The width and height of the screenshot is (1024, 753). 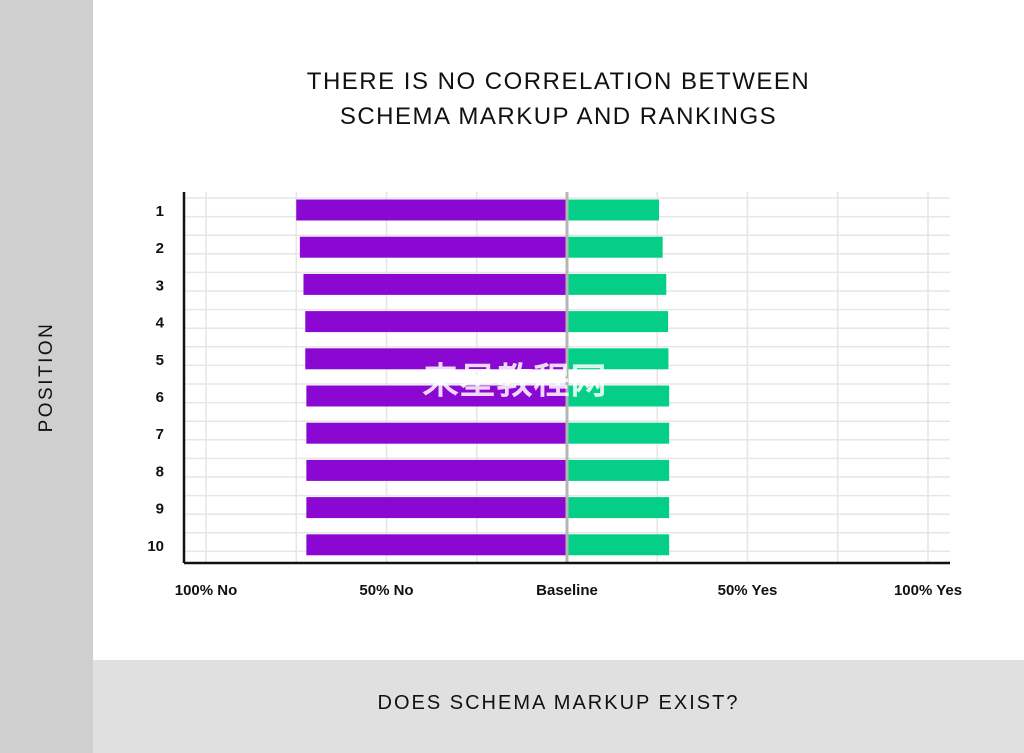 I want to click on x-tick-label: 100% Yes, so click(x=928, y=590).